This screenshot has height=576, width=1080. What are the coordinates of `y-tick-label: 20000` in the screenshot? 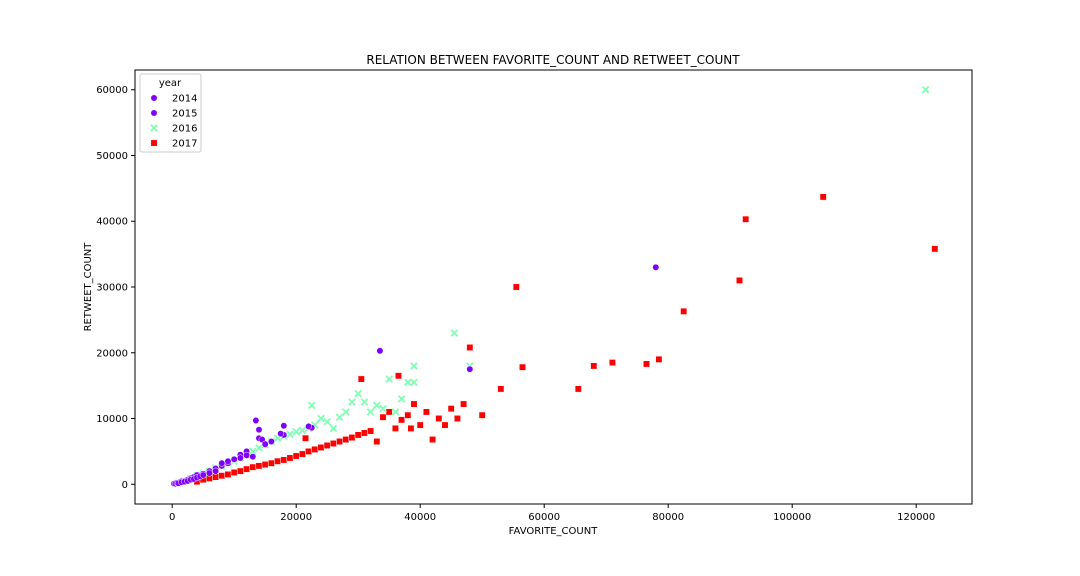 It's located at (112, 353).